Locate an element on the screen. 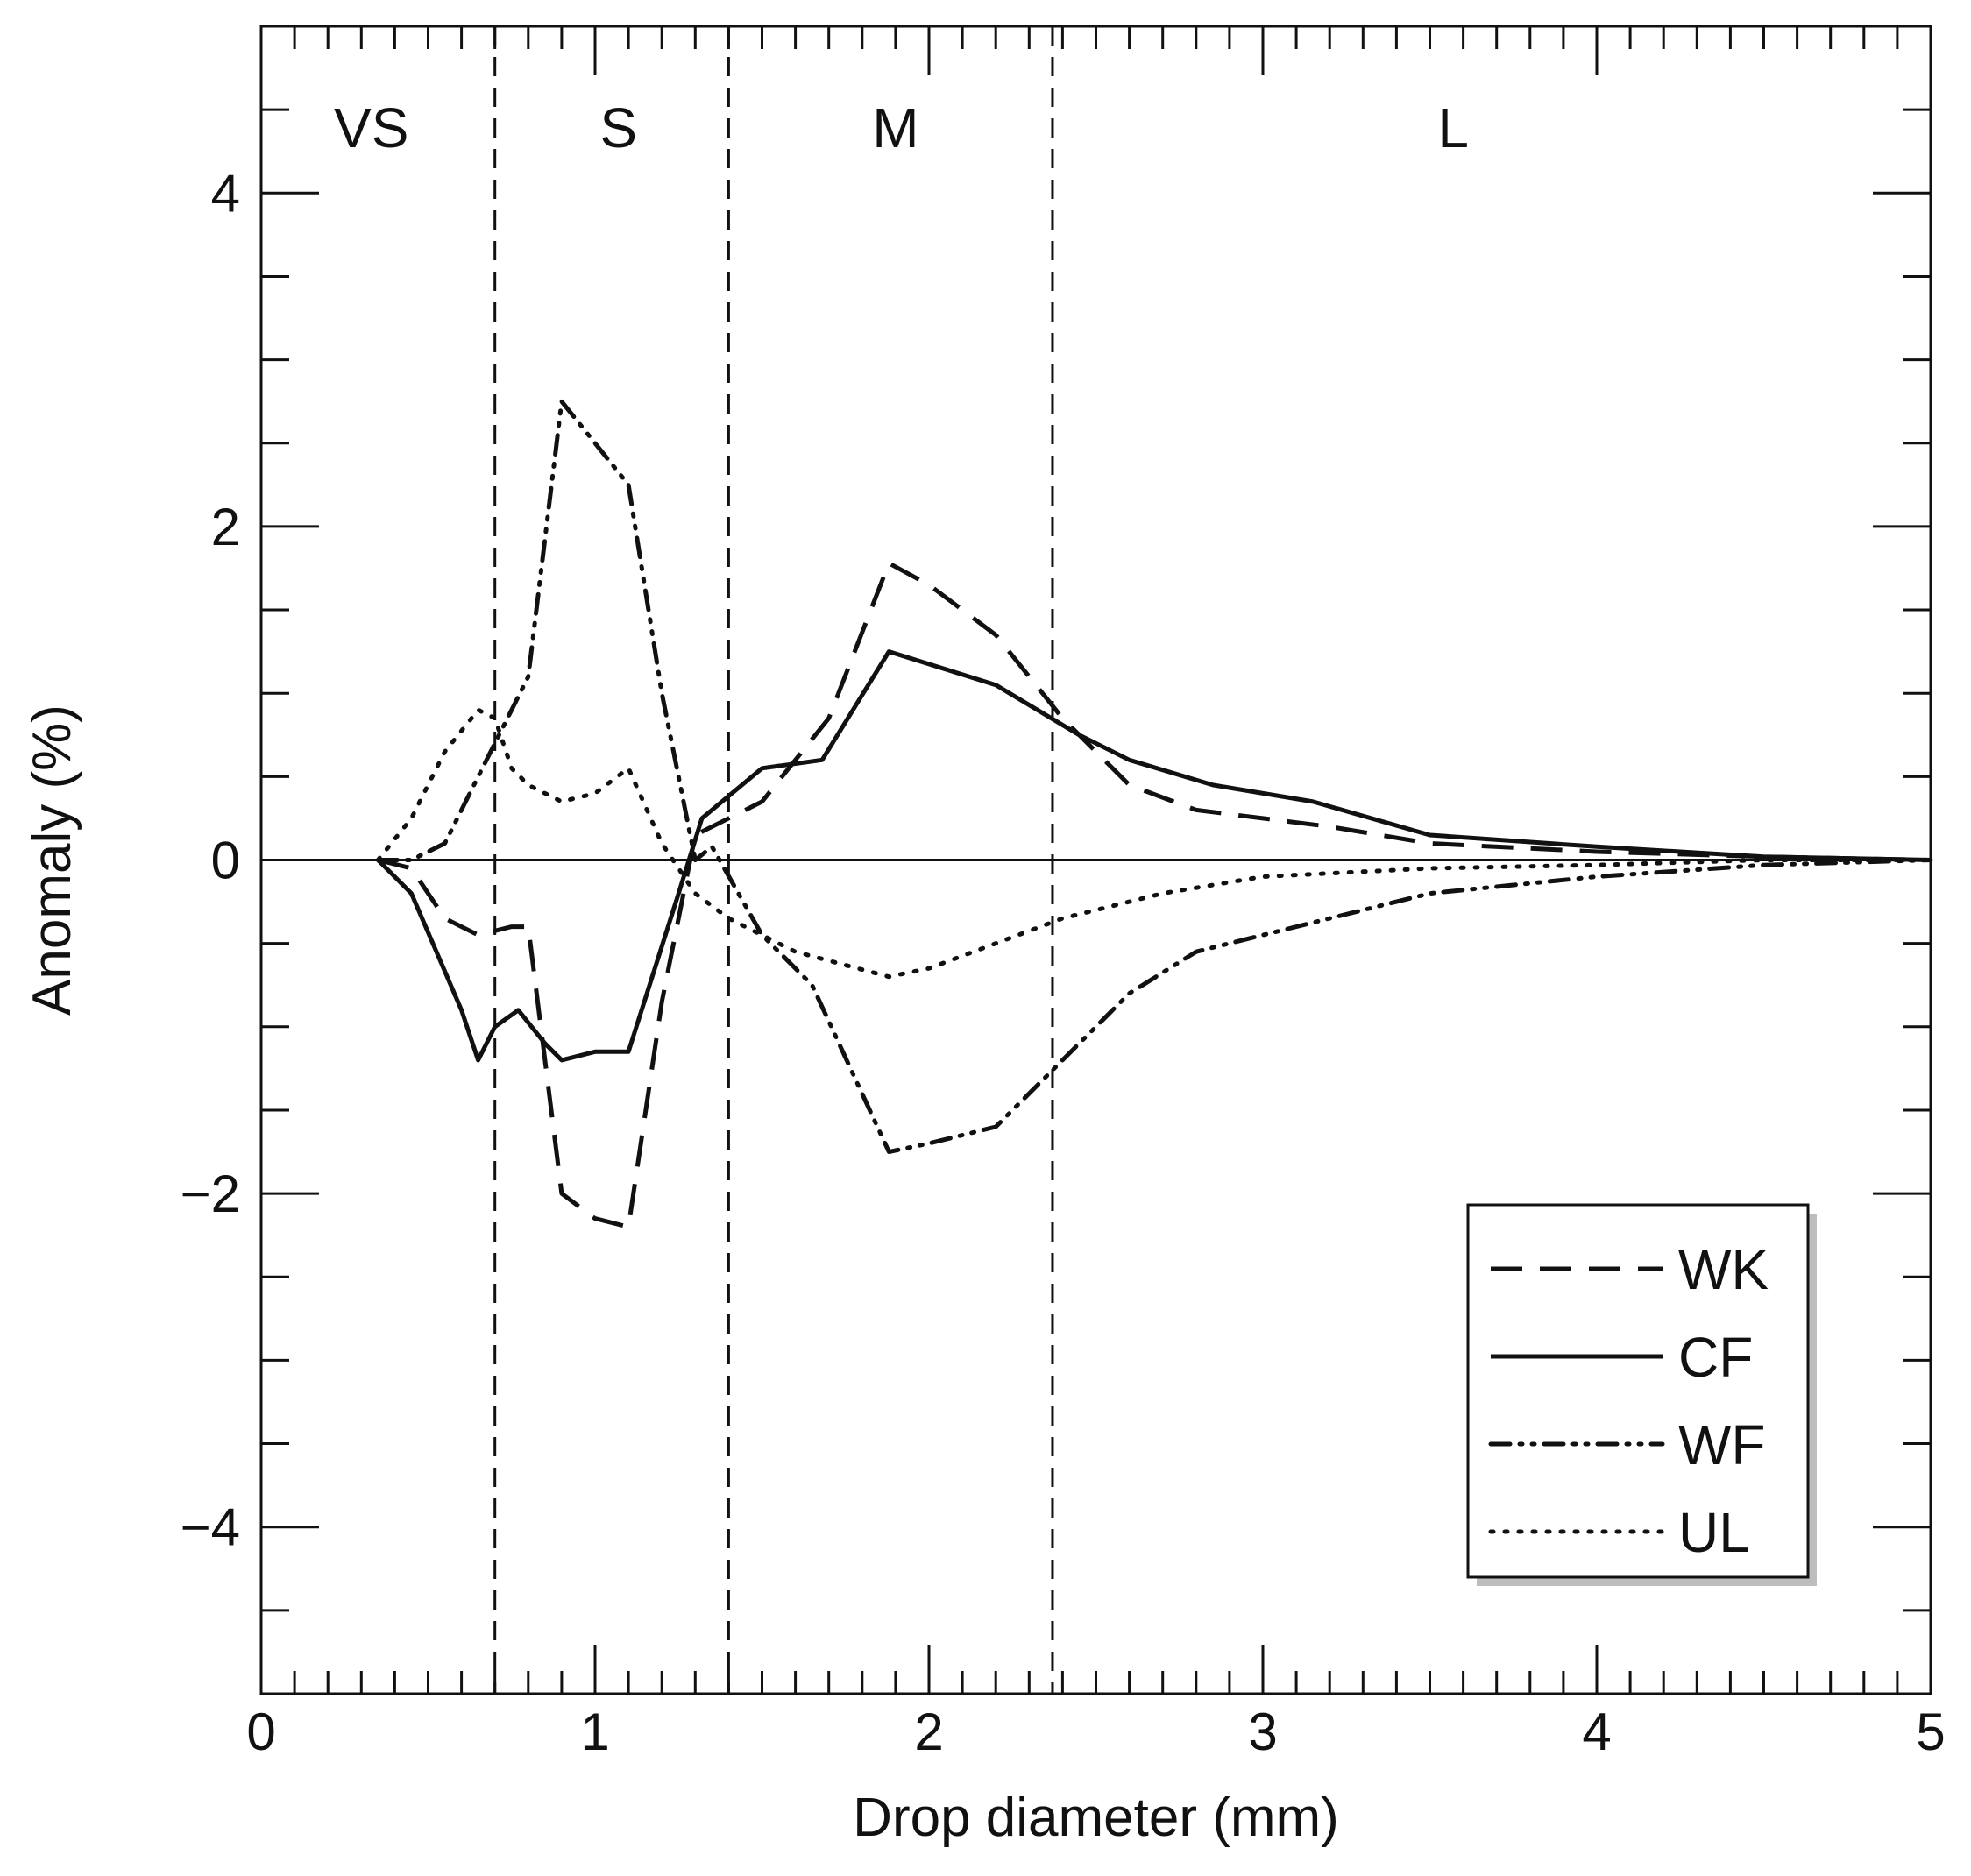  x-tick-label: 2 is located at coordinates (929, 1732).